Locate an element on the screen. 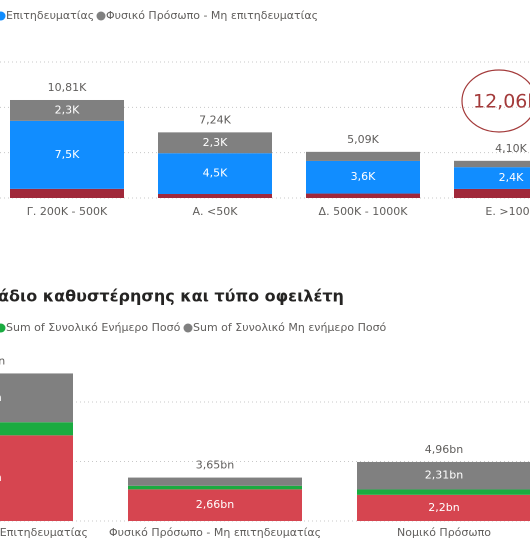 The width and height of the screenshot is (530, 559). x-tick-label: Νομικό Πρόσωπο is located at coordinates (444, 532).